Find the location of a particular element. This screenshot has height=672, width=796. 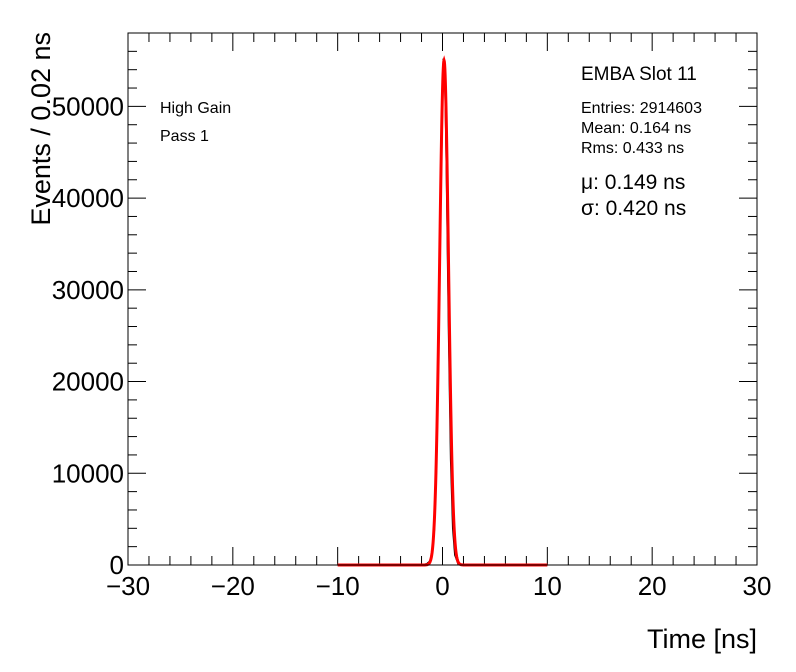

stats-rms: Rms: 0.433 ns is located at coordinates (632, 148).